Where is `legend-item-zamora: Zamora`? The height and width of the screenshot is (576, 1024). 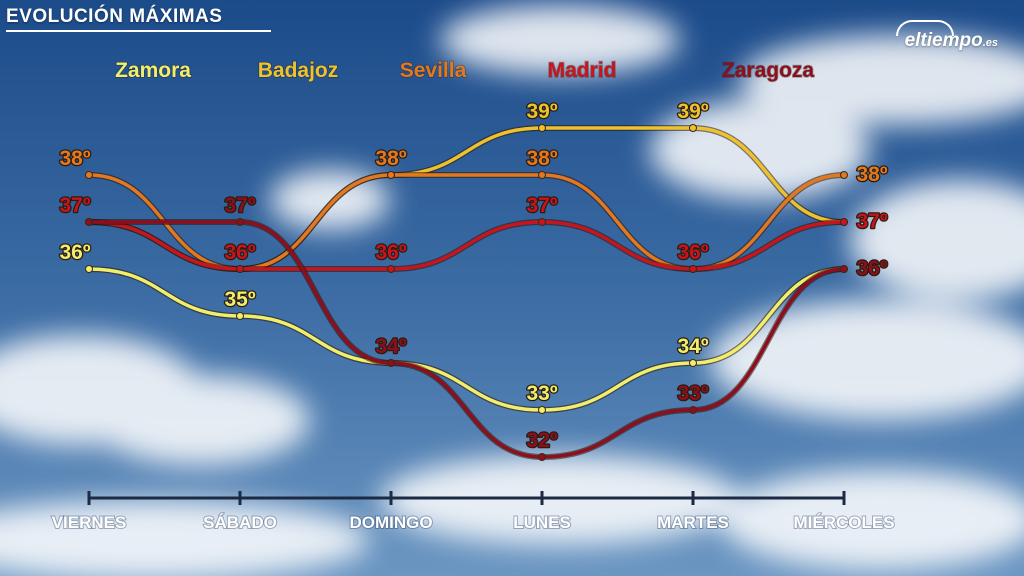 legend-item-zamora: Zamora is located at coordinates (153, 70).